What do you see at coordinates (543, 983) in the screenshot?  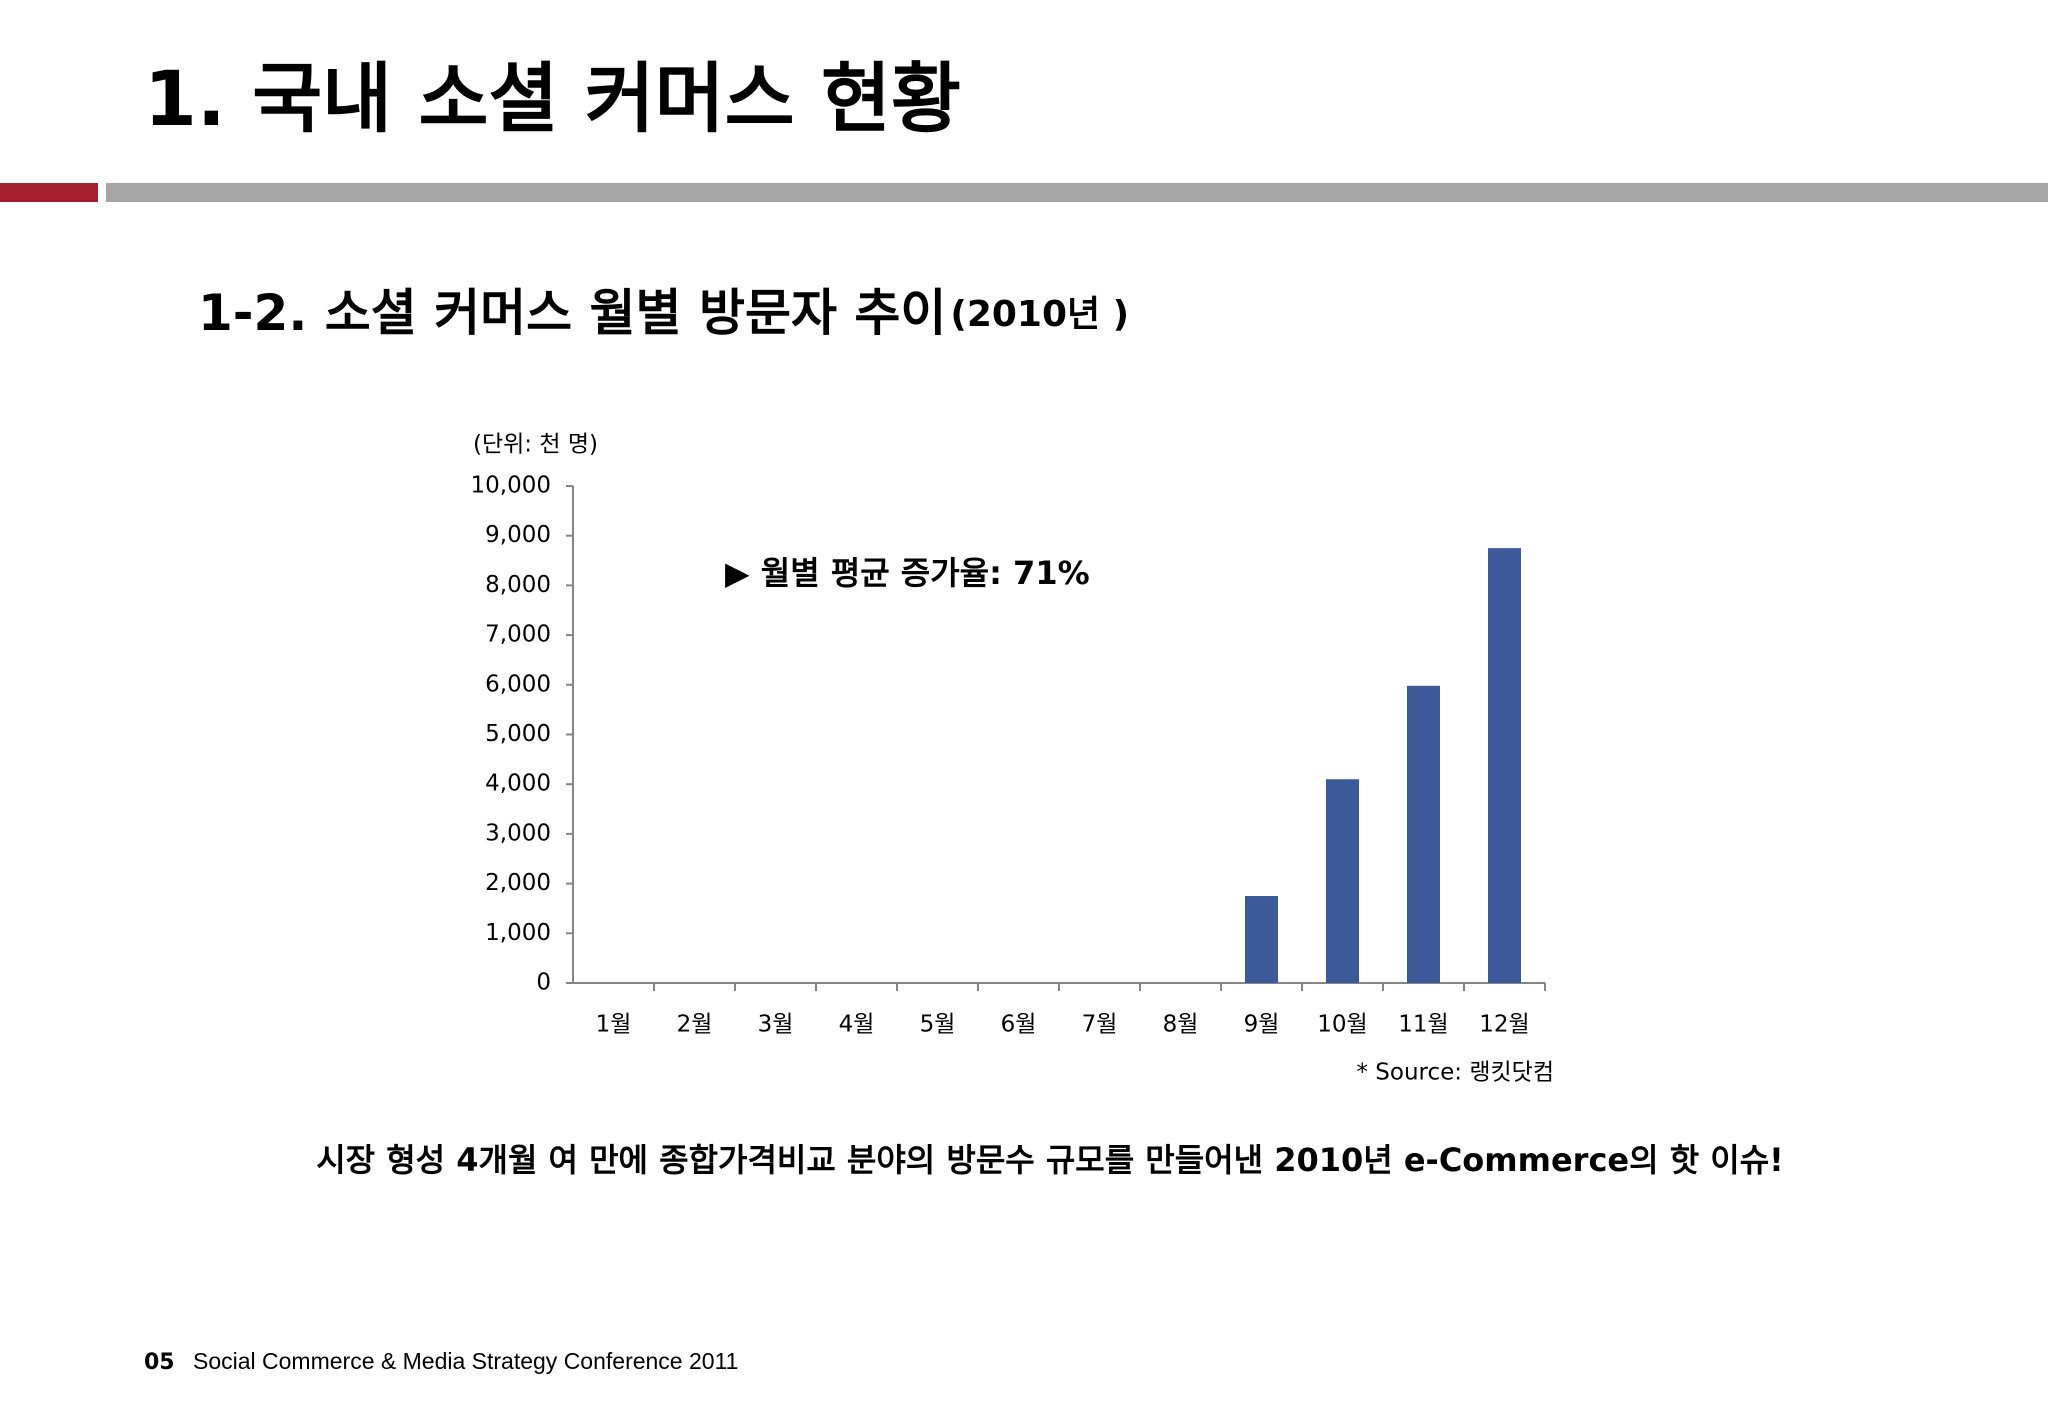 I see `y-tick-label: 0` at bounding box center [543, 983].